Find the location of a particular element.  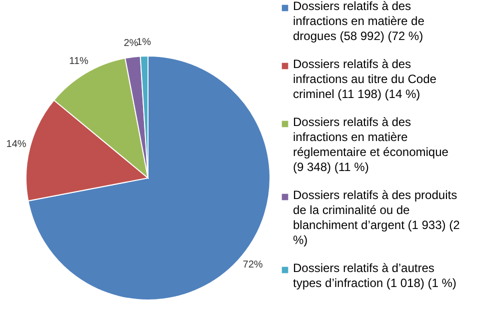

data-label: 14% is located at coordinates (16, 144).